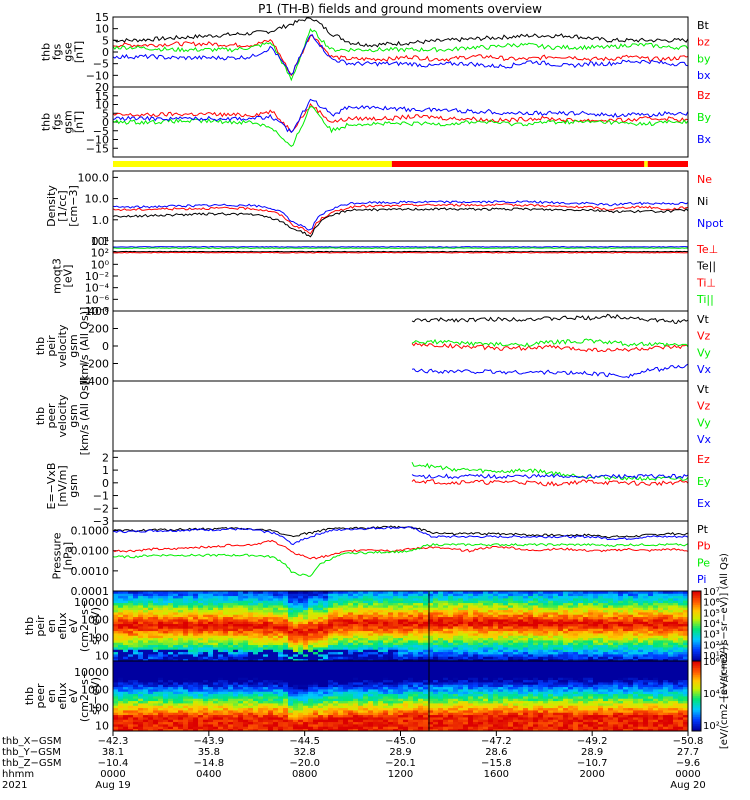 This screenshot has height=800, width=750. I want to click on y-axis-label: gsm, so click(68, 121).